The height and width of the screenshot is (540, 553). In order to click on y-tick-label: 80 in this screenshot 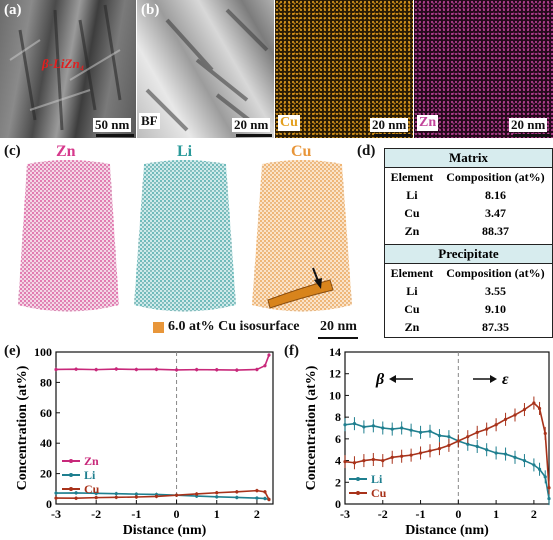, I will do `click(46, 382)`.